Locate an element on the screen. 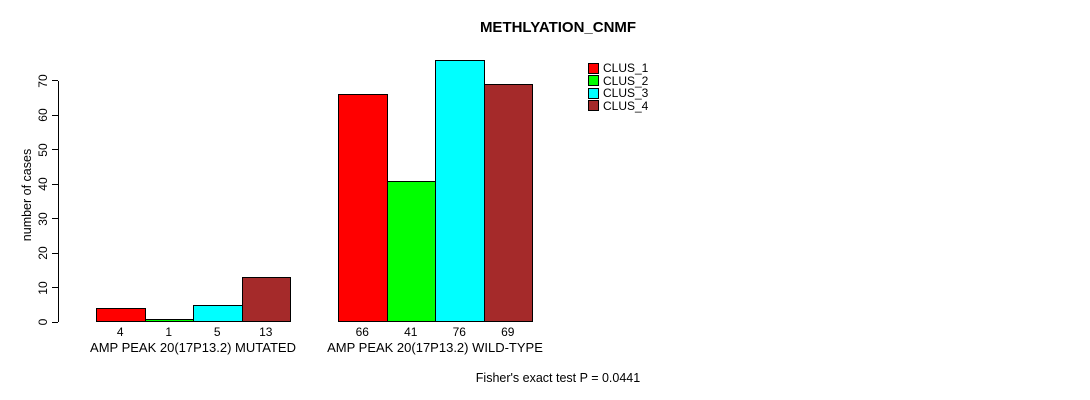  legend-item-clus_4: CLUS_4 is located at coordinates (618, 106).